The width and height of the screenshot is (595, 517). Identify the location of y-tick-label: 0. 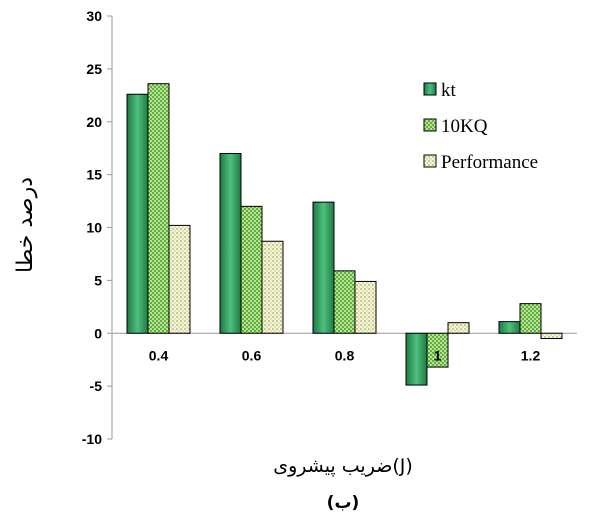
(98, 333).